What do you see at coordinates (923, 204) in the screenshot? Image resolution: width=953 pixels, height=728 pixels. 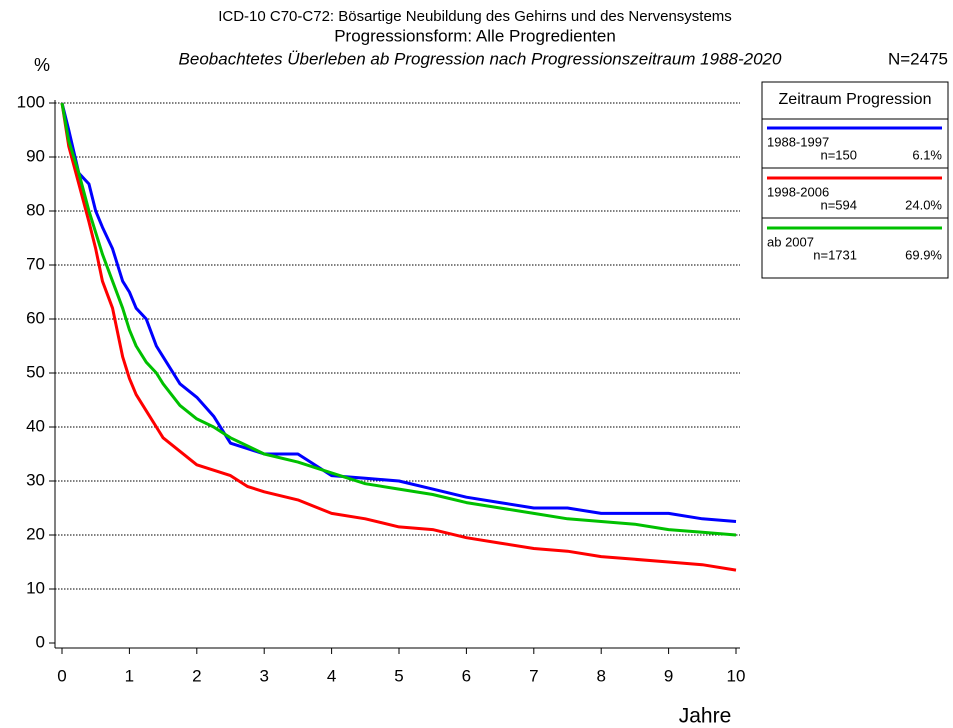 I see `legend-share: 24.0%` at bounding box center [923, 204].